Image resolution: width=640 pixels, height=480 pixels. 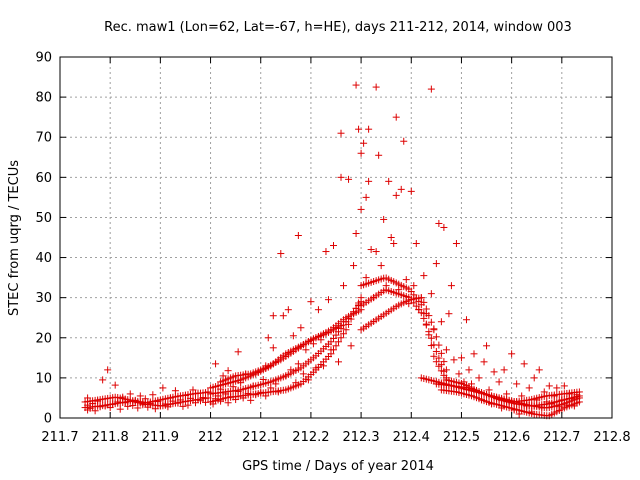 What do you see at coordinates (48, 419) in the screenshot?
I see `y-tick-label: 0` at bounding box center [48, 419].